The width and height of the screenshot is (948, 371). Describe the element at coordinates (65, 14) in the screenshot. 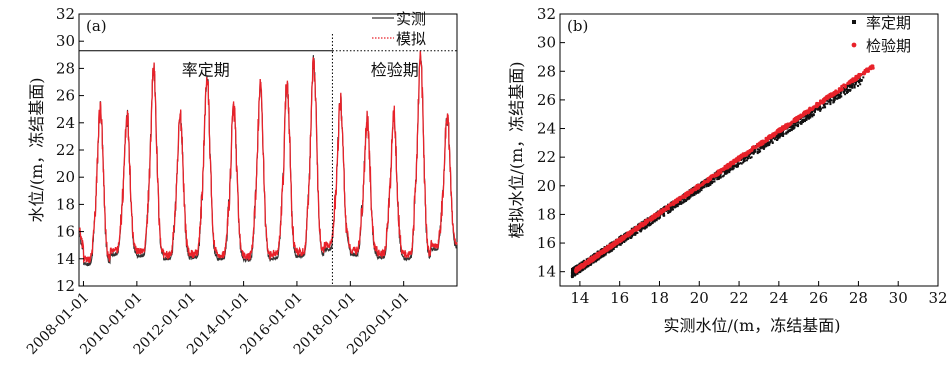

I see `y-tick-label: 32` at that location.